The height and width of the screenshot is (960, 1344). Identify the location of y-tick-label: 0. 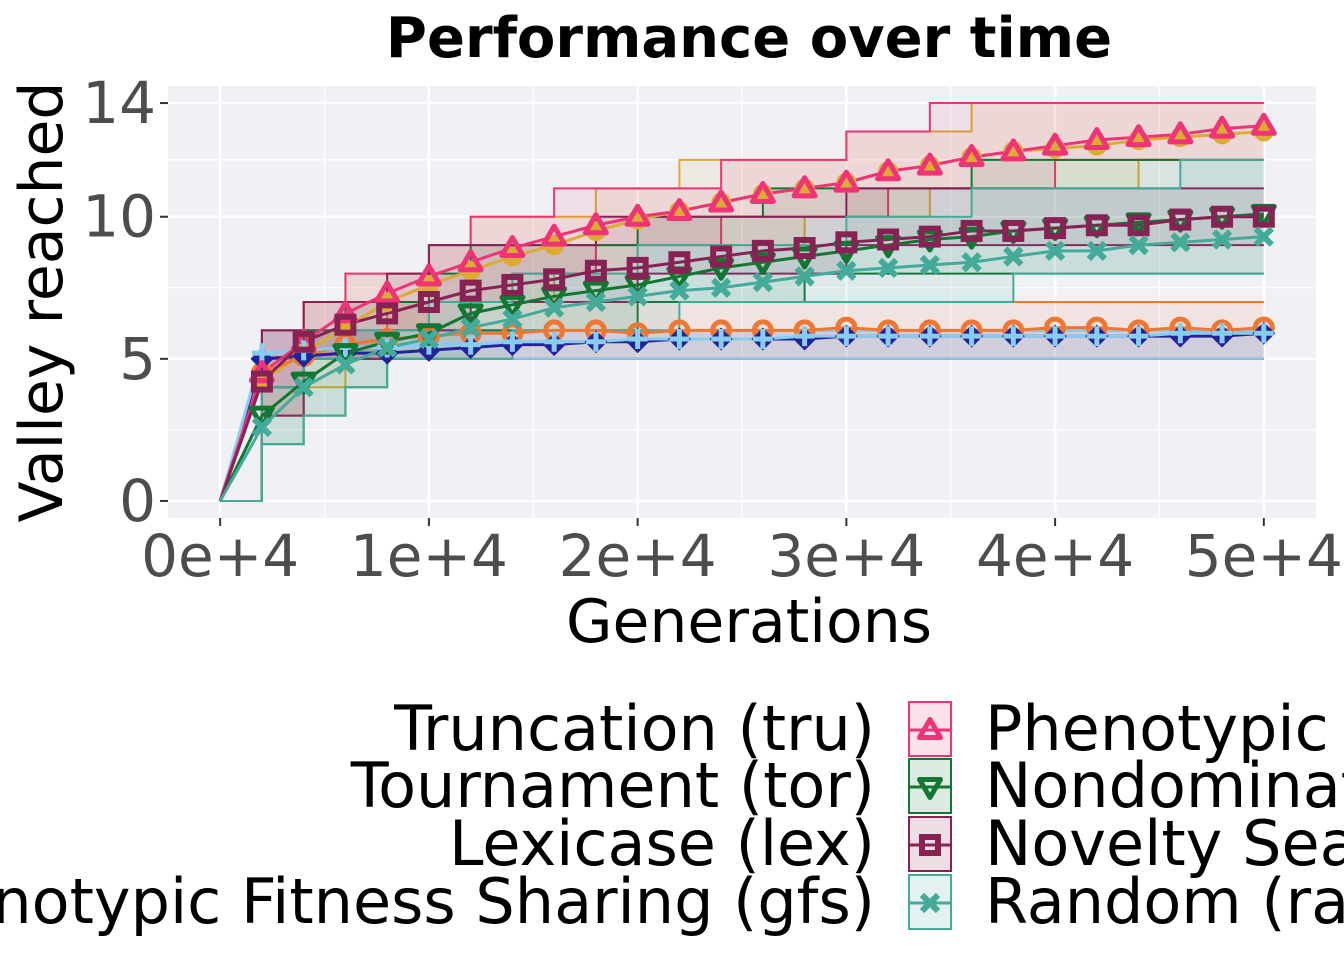
(137, 501).